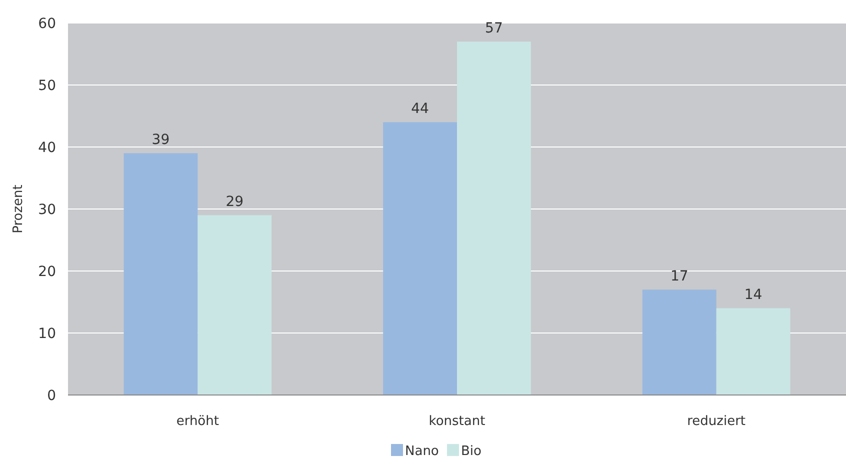 This screenshot has height=467, width=846. I want to click on y-tick-label: 10, so click(47, 334).